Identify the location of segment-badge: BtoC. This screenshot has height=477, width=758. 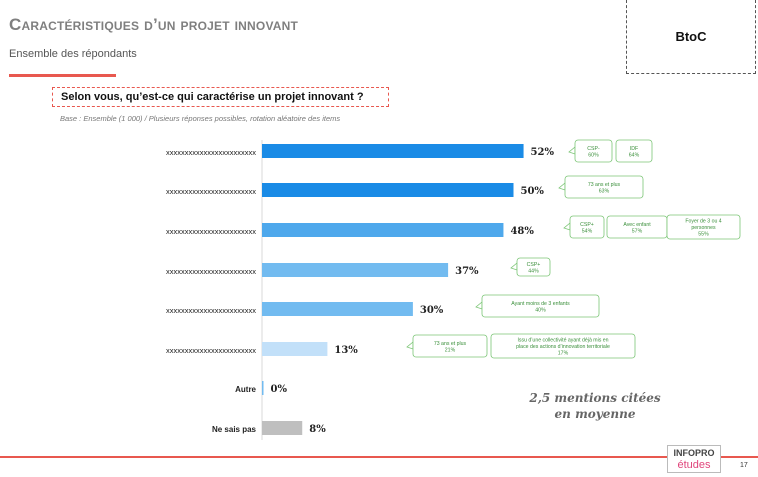
(691, 37).